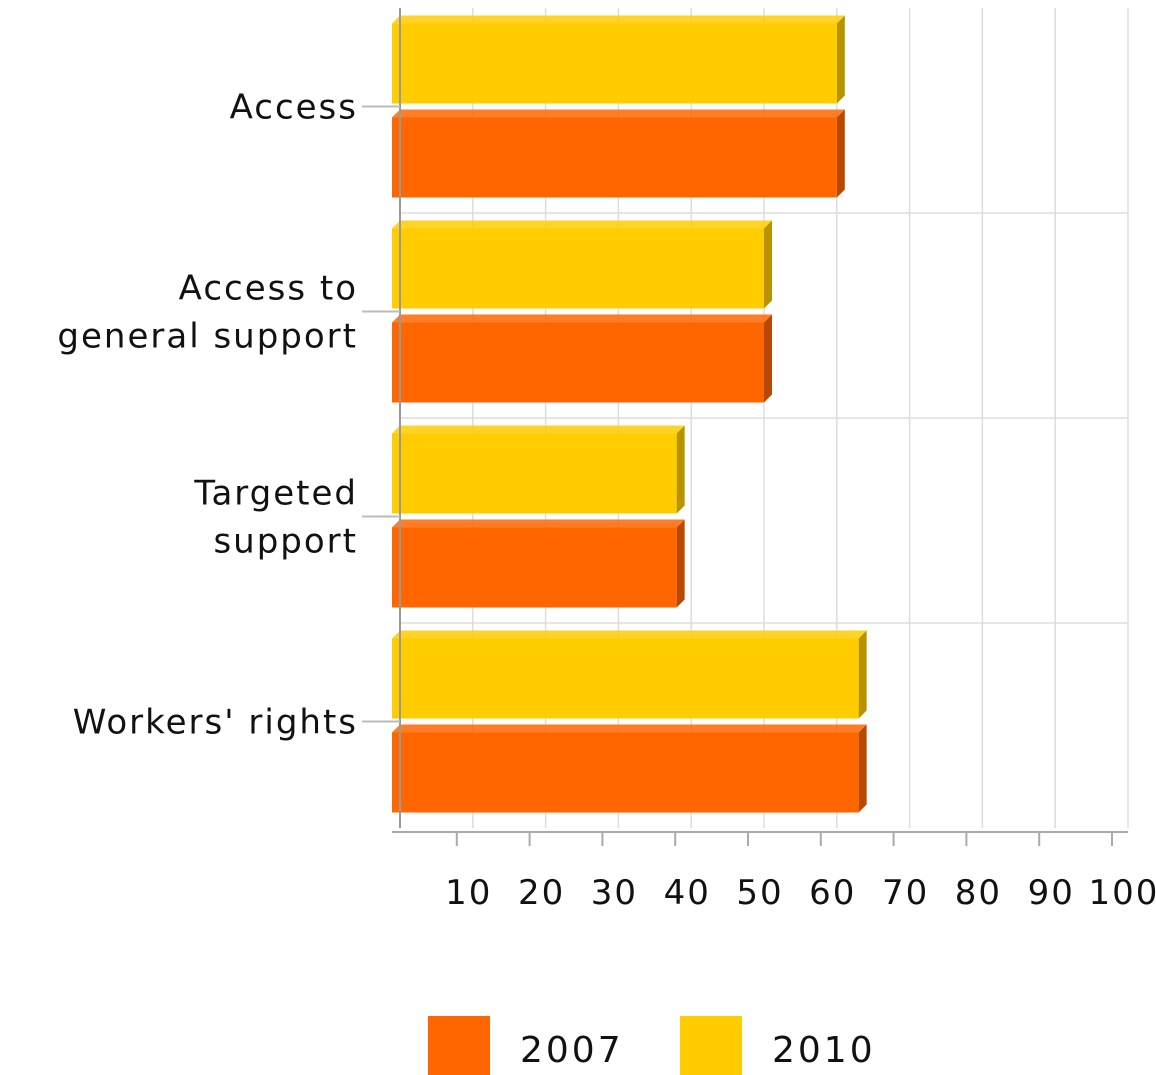  Describe the element at coordinates (711, 1045) in the screenshot. I see `legend-swatch-2010` at that location.